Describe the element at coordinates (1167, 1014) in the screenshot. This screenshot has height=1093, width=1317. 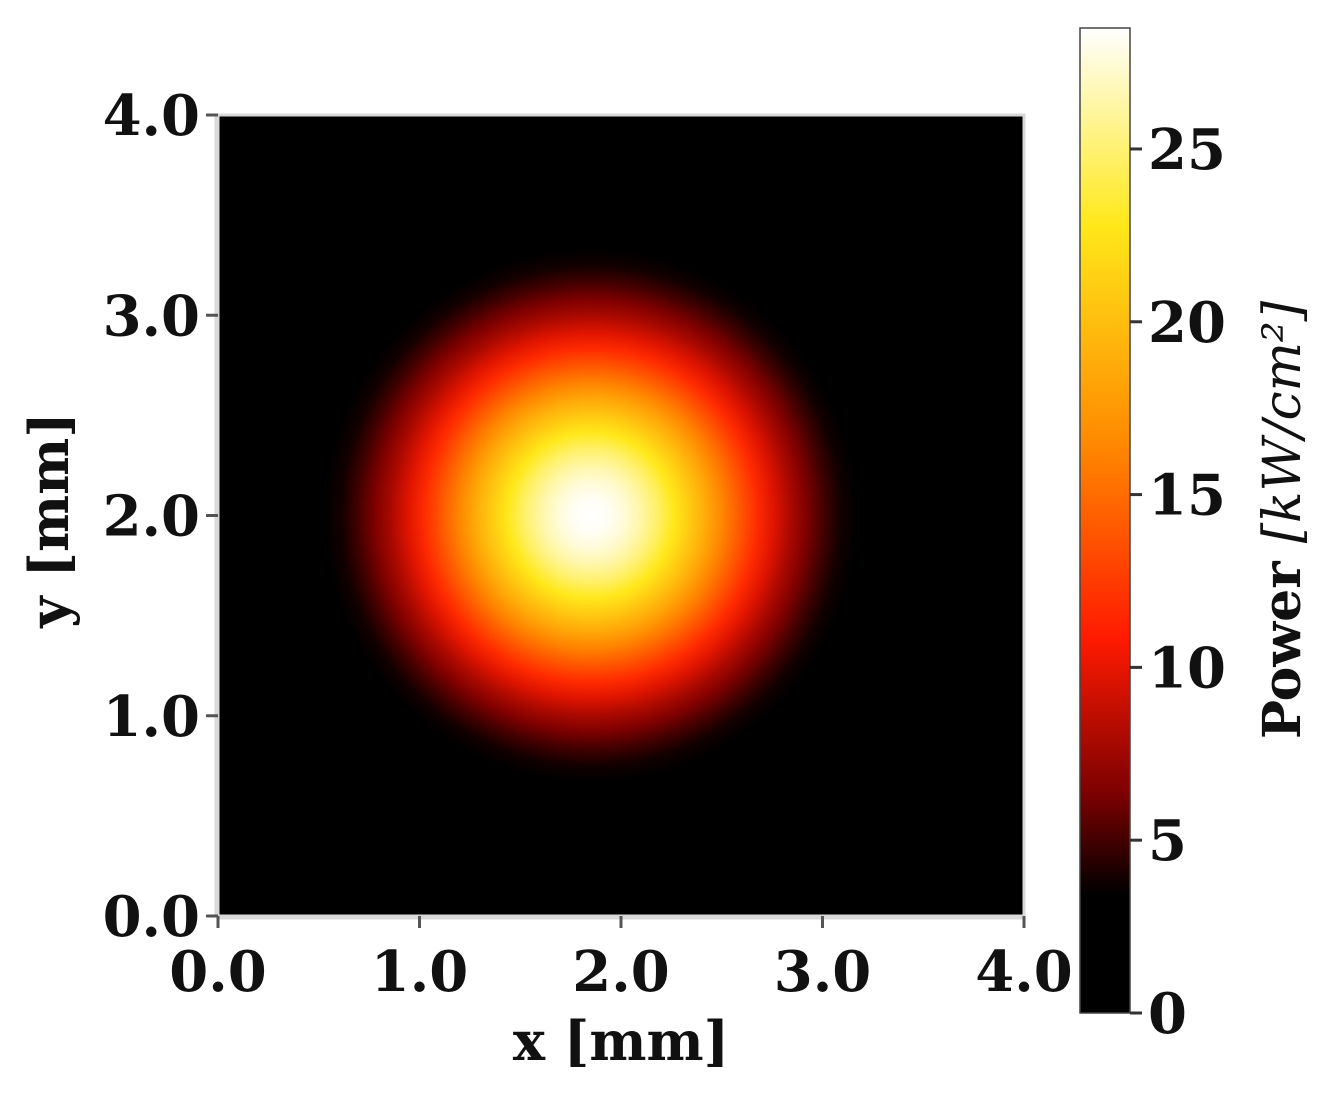
I see `colorbar-tick-label: 0` at that location.